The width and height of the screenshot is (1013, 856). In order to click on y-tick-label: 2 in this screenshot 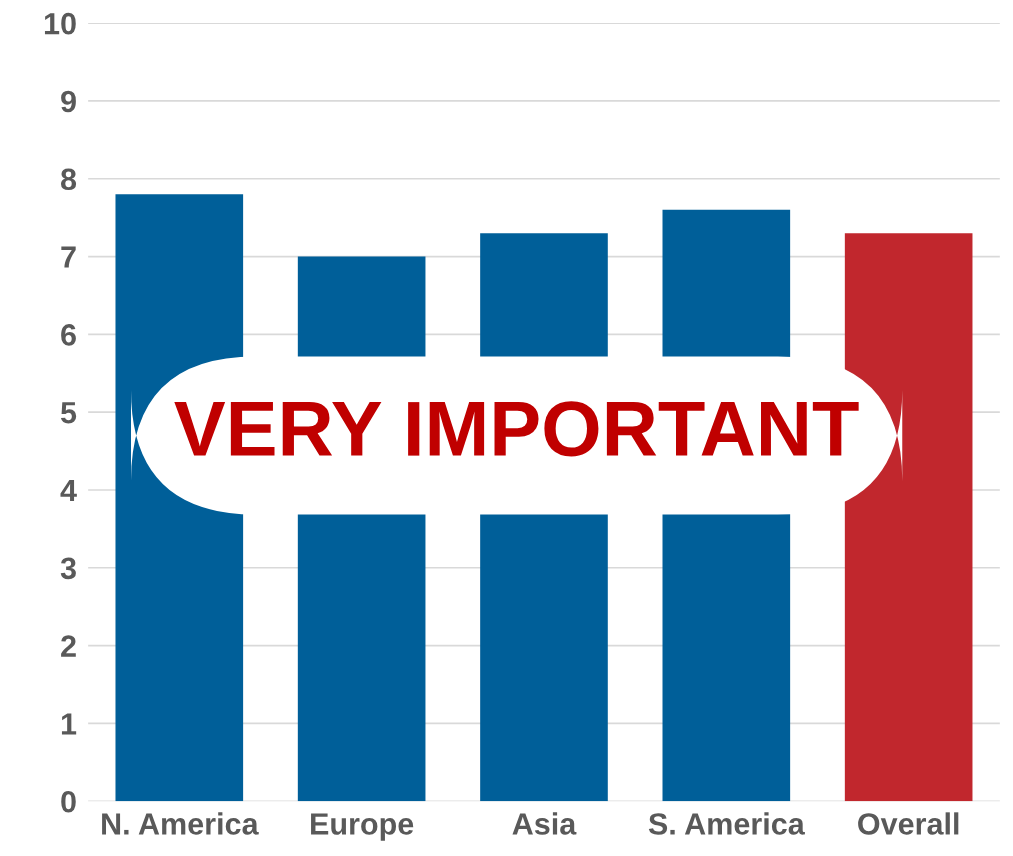, I will do `click(68, 646)`.